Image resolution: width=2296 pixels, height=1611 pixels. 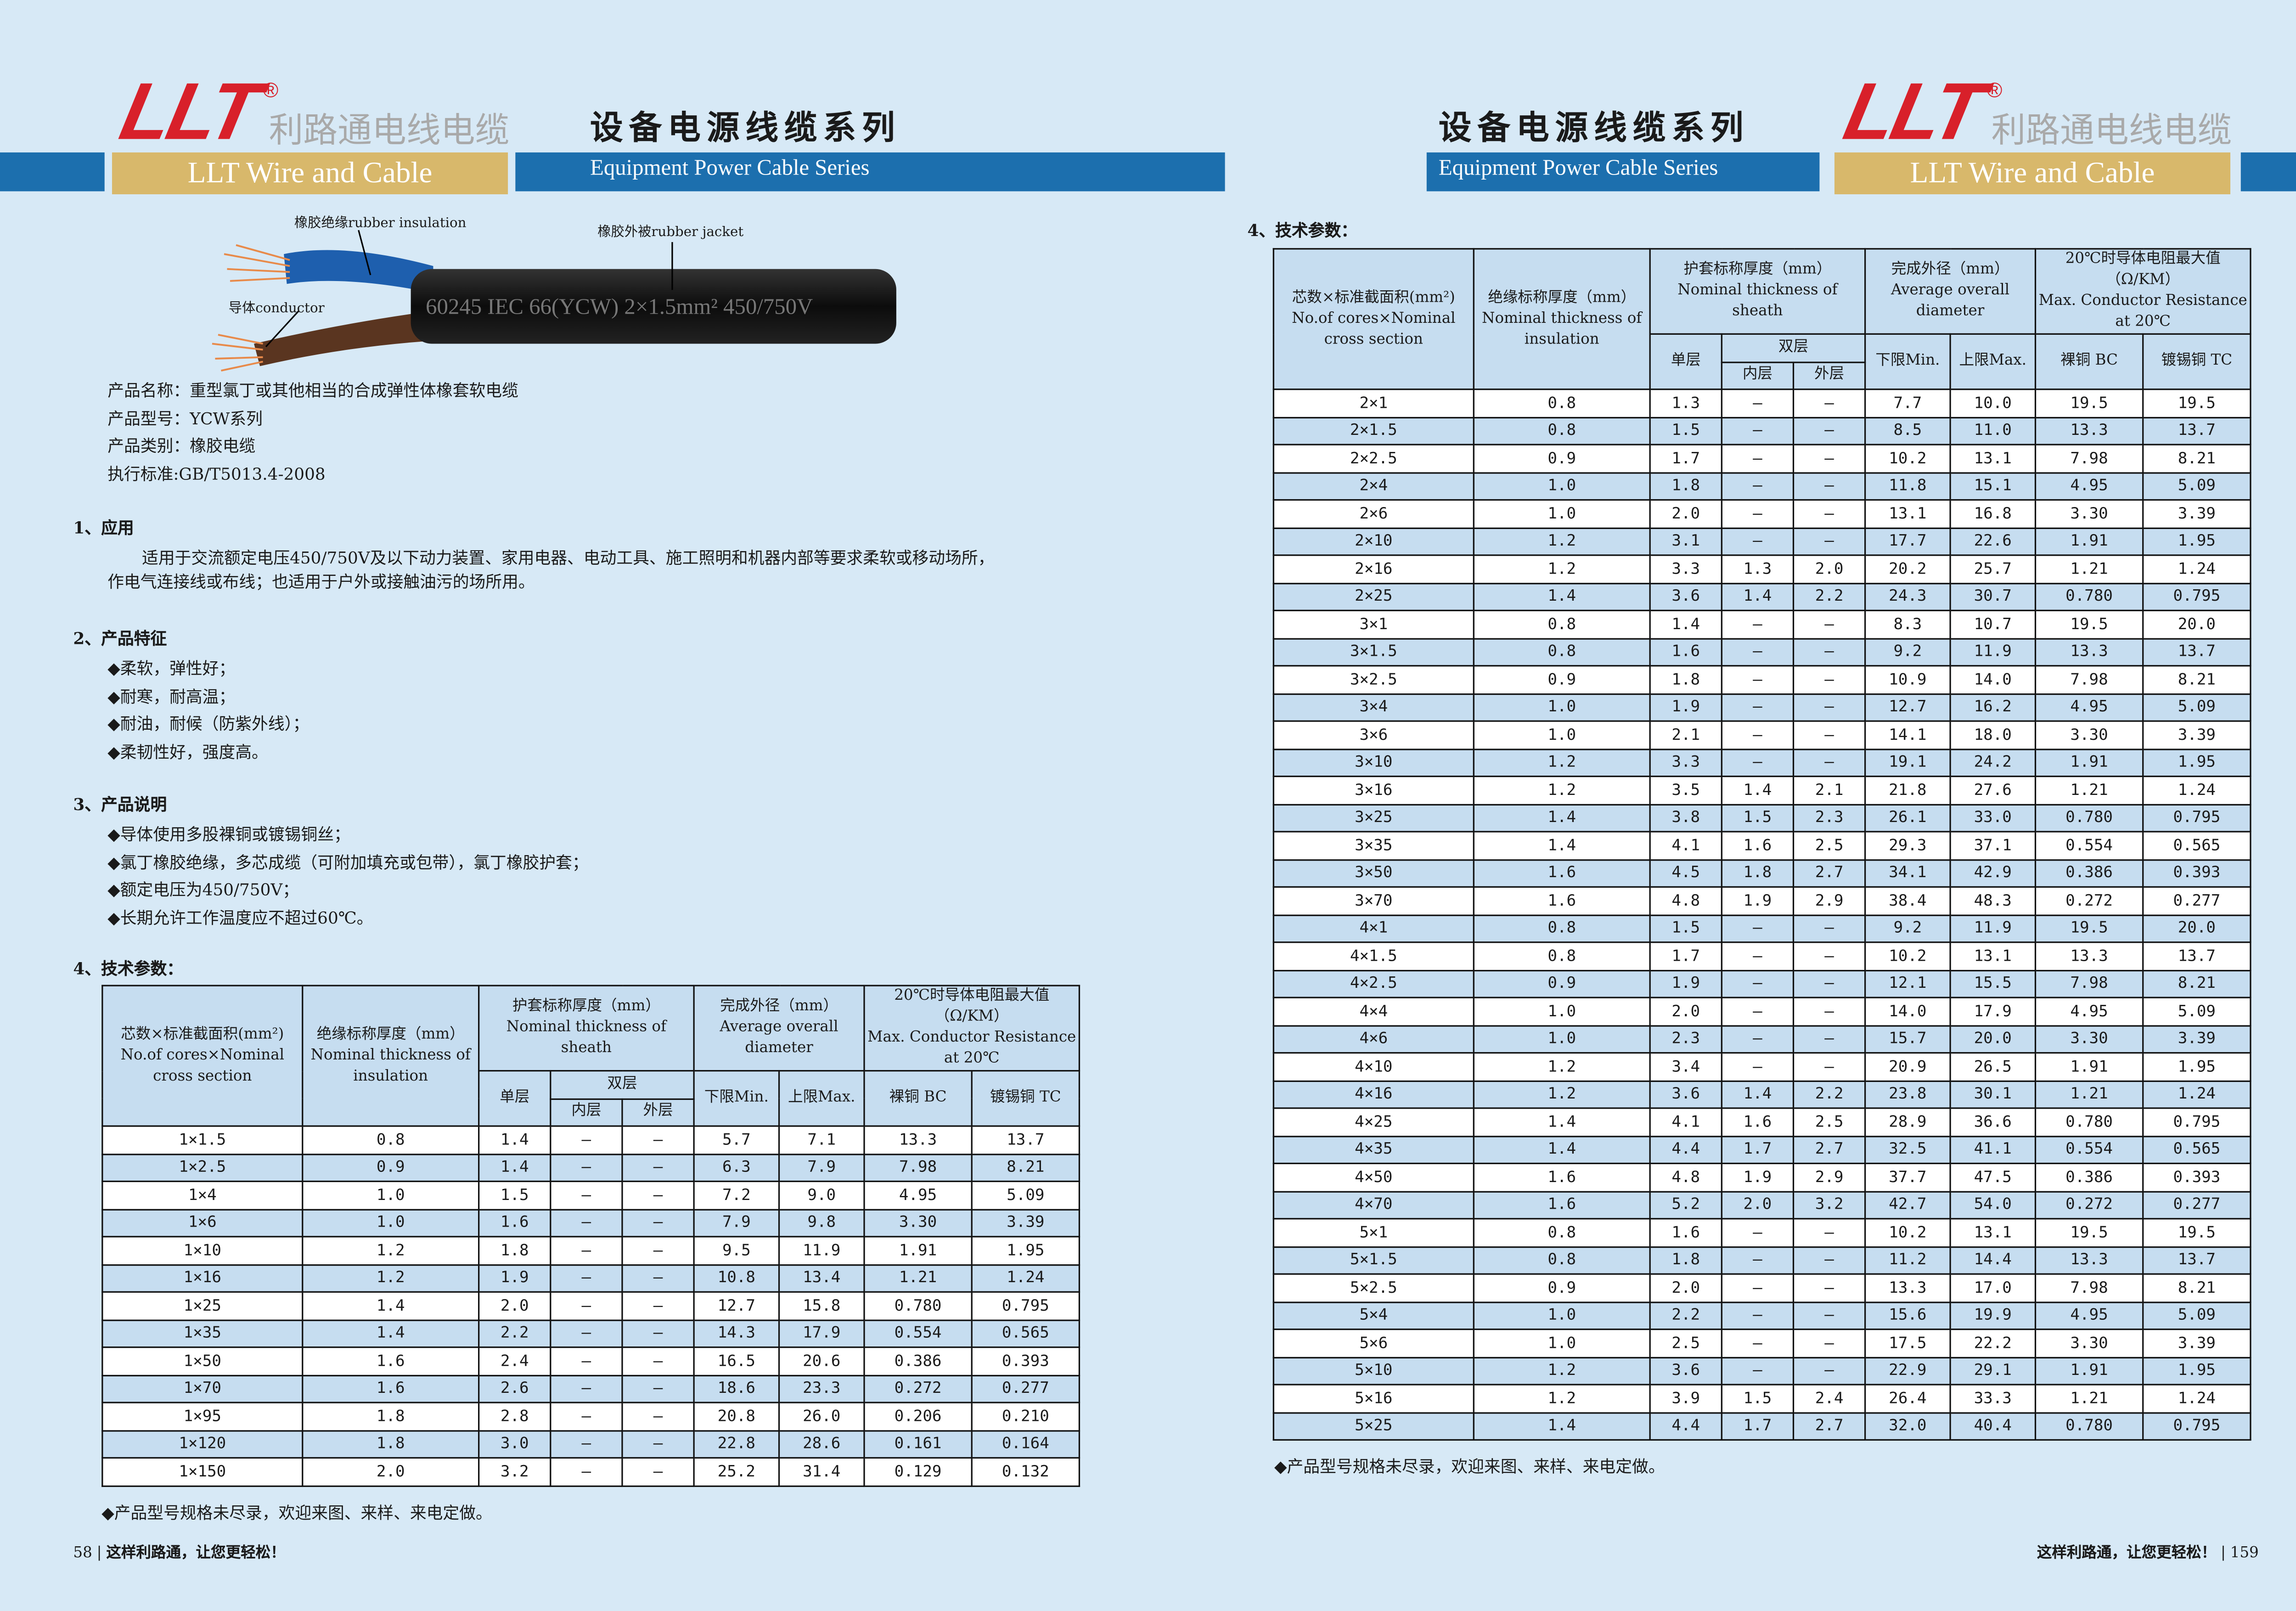 What do you see at coordinates (1025, 1361) in the screenshot?
I see `table-cell: 0.393` at bounding box center [1025, 1361].